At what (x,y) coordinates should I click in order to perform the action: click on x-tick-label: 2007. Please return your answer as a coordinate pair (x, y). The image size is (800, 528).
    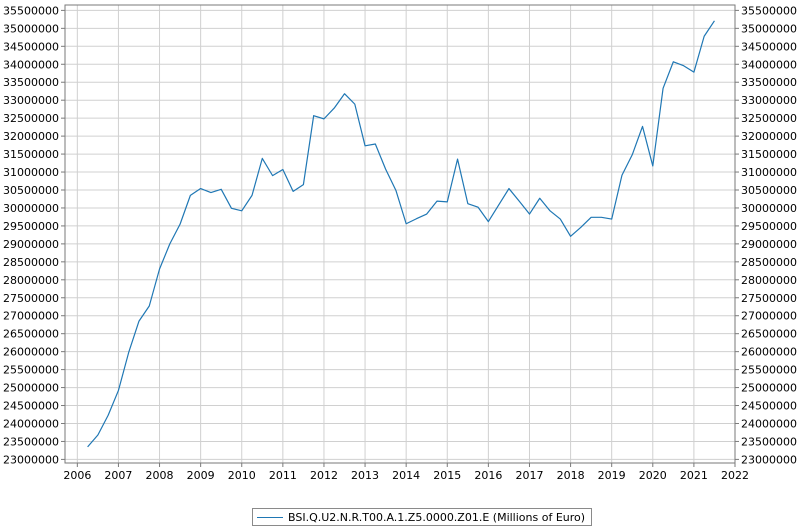
    Looking at the image, I should click on (118, 475).